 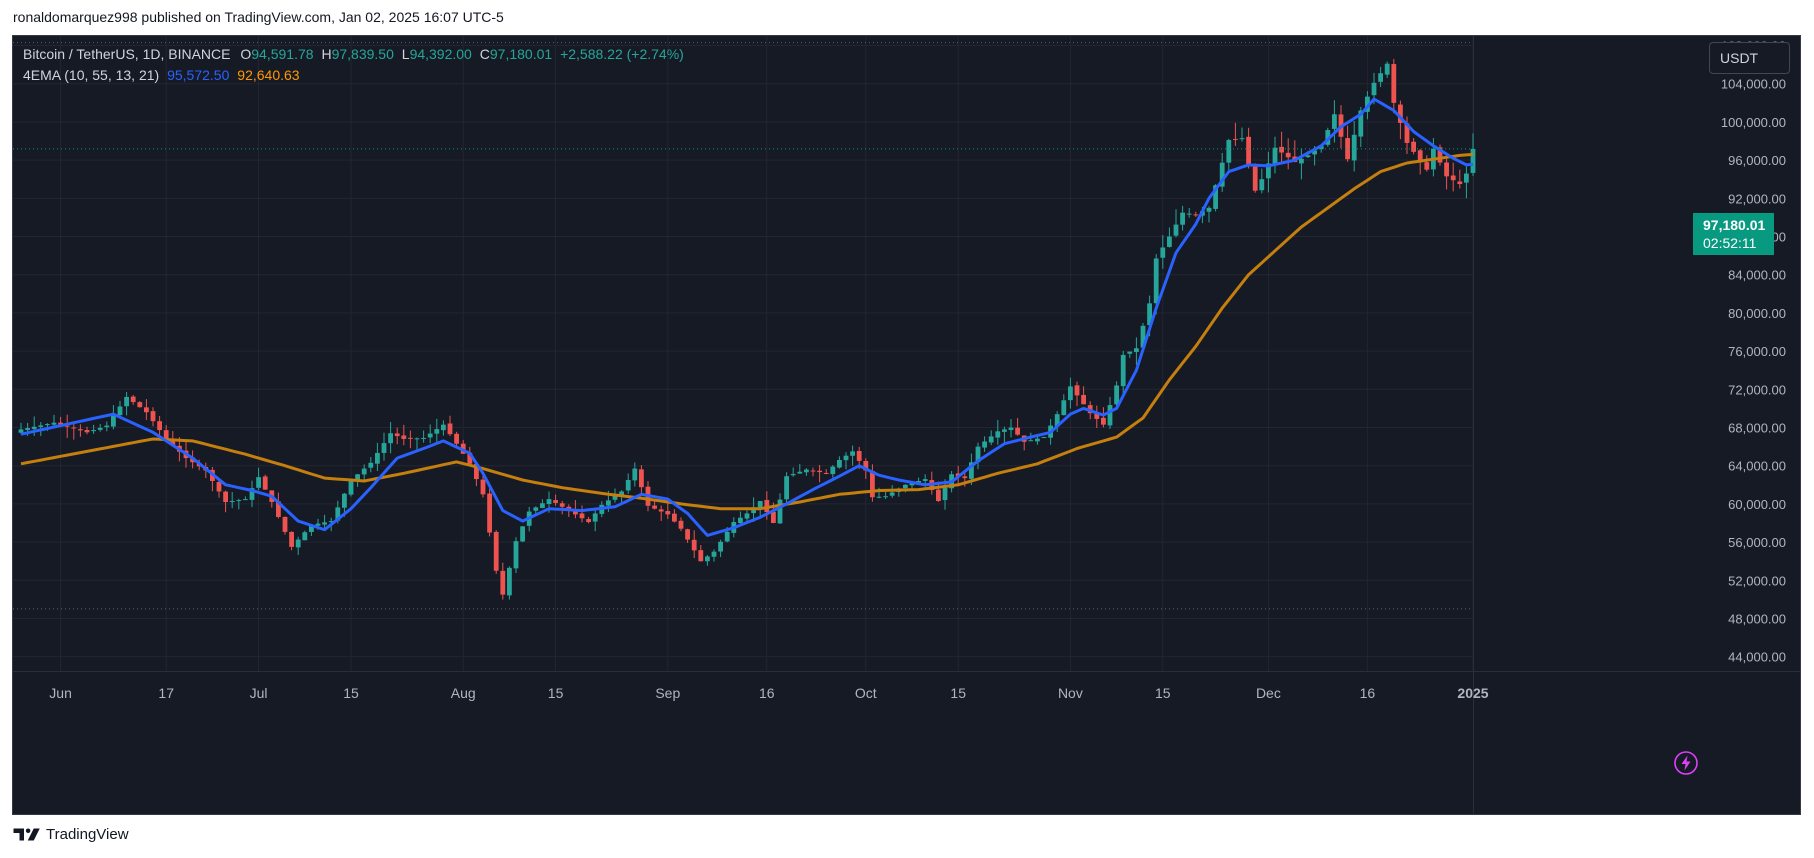 What do you see at coordinates (1753, 84) in the screenshot?
I see `price-axis-label: 104,000.00` at bounding box center [1753, 84].